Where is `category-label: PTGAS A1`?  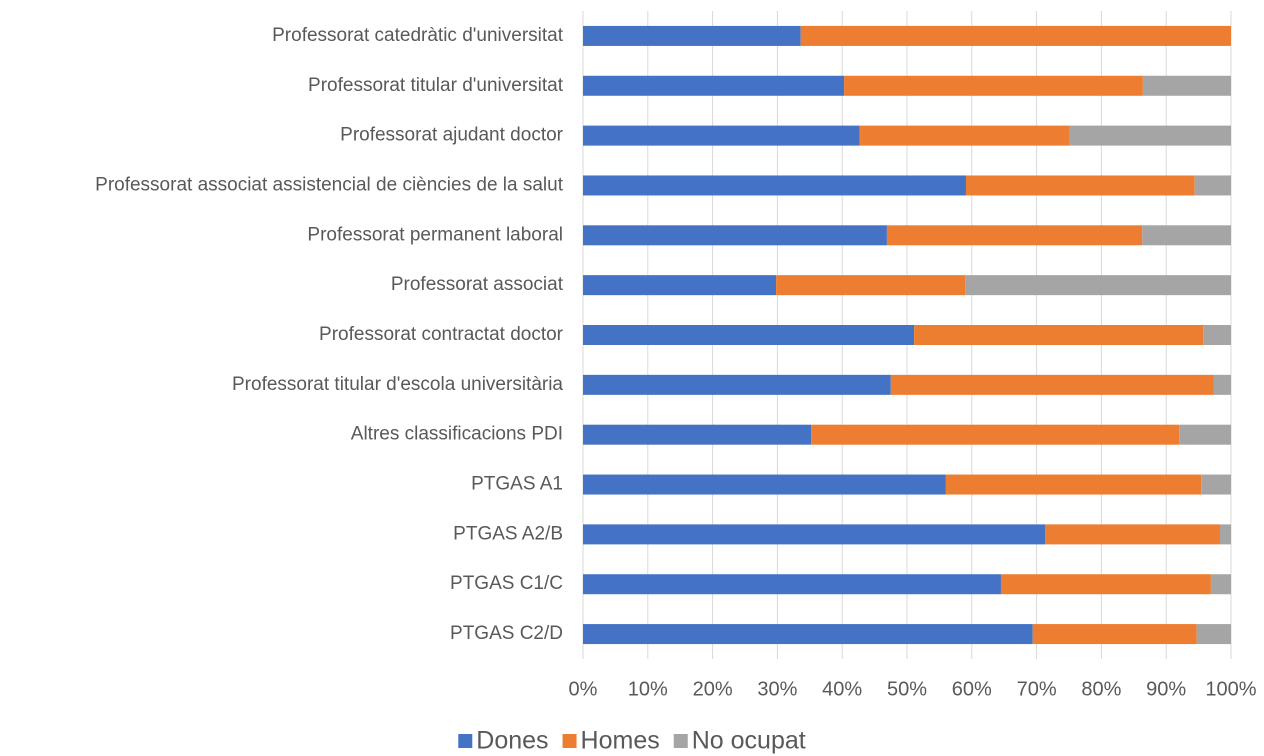
category-label: PTGAS A1 is located at coordinates (517, 484).